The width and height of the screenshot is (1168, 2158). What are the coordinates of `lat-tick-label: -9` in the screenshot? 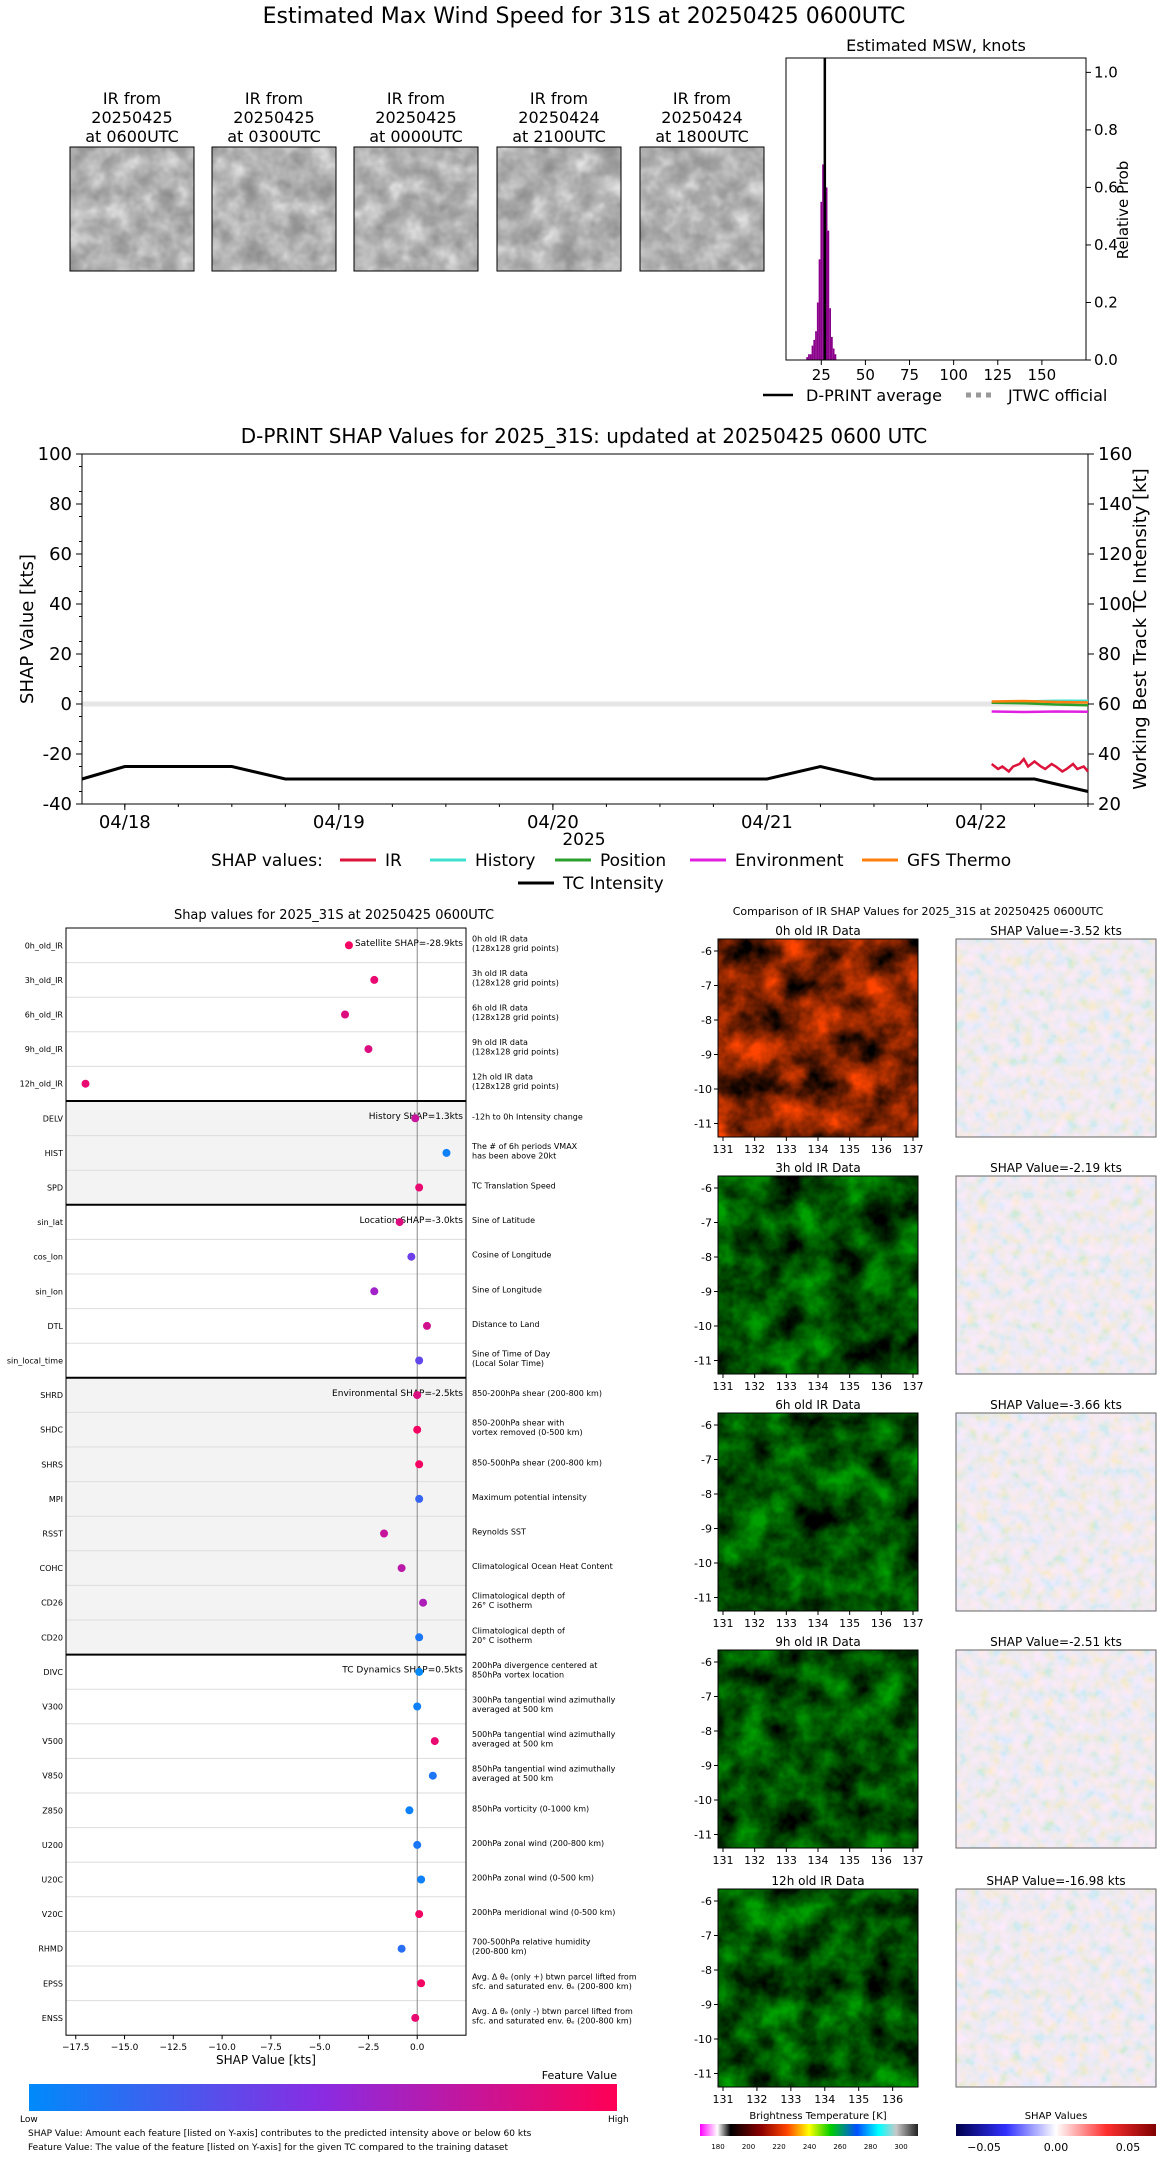 It's located at (706, 1055).